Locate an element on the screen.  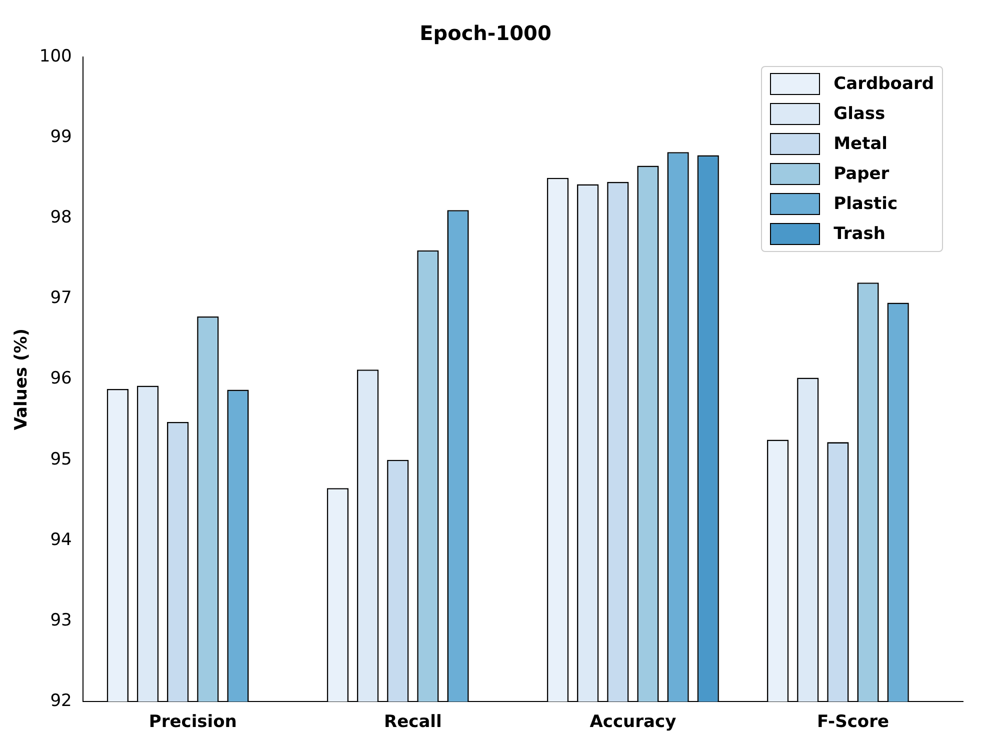
legend-label: Plastic is located at coordinates (866, 204).